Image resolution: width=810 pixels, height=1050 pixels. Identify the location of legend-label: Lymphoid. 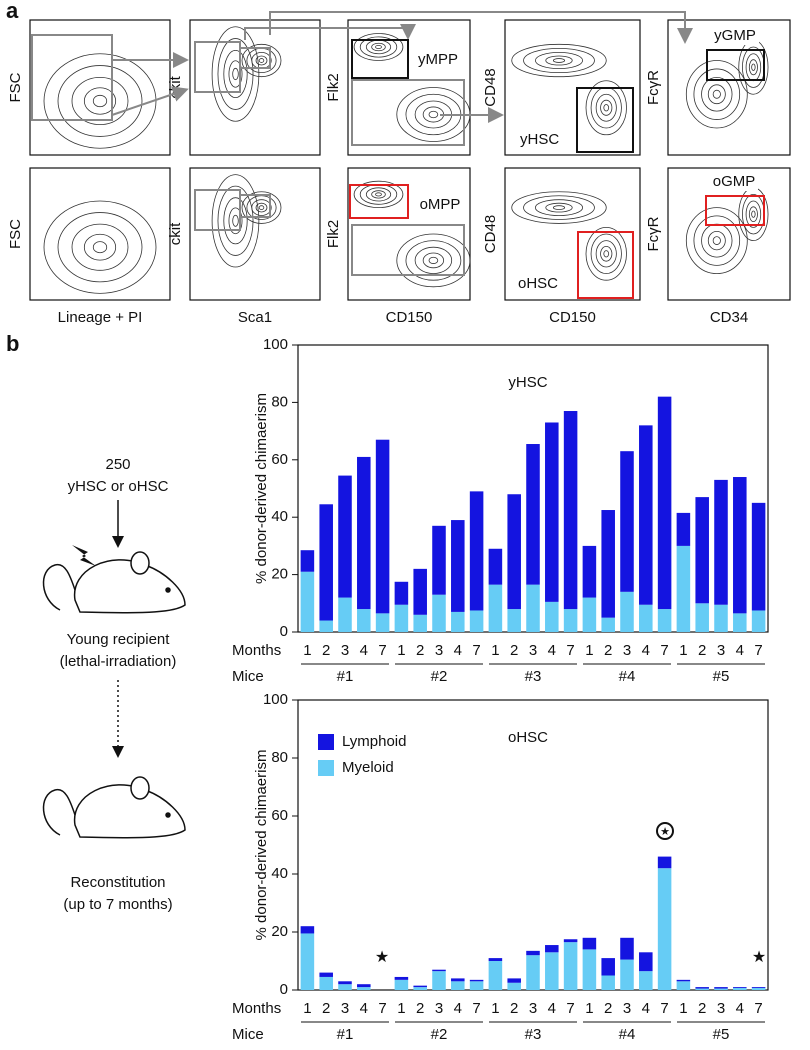
(374, 741).